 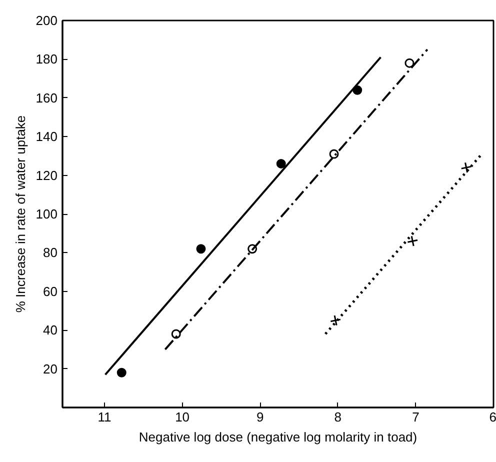 What do you see at coordinates (47, 214) in the screenshot?
I see `y-tick-label: 100` at bounding box center [47, 214].